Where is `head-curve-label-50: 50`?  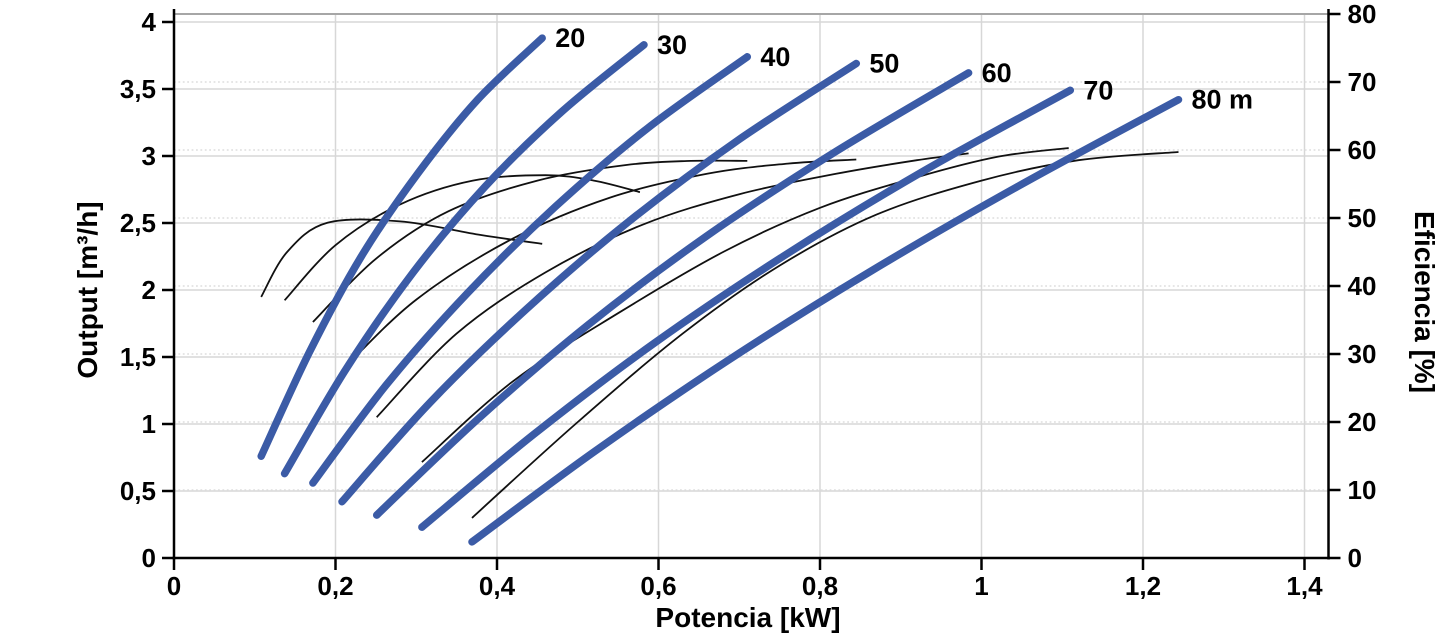
head-curve-label-50: 50 is located at coordinates (884, 64).